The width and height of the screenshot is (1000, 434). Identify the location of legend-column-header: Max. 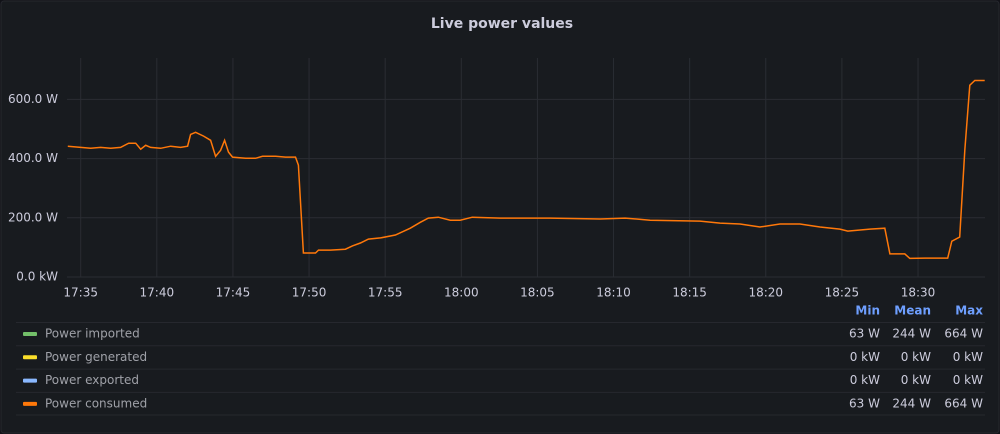
(969, 311).